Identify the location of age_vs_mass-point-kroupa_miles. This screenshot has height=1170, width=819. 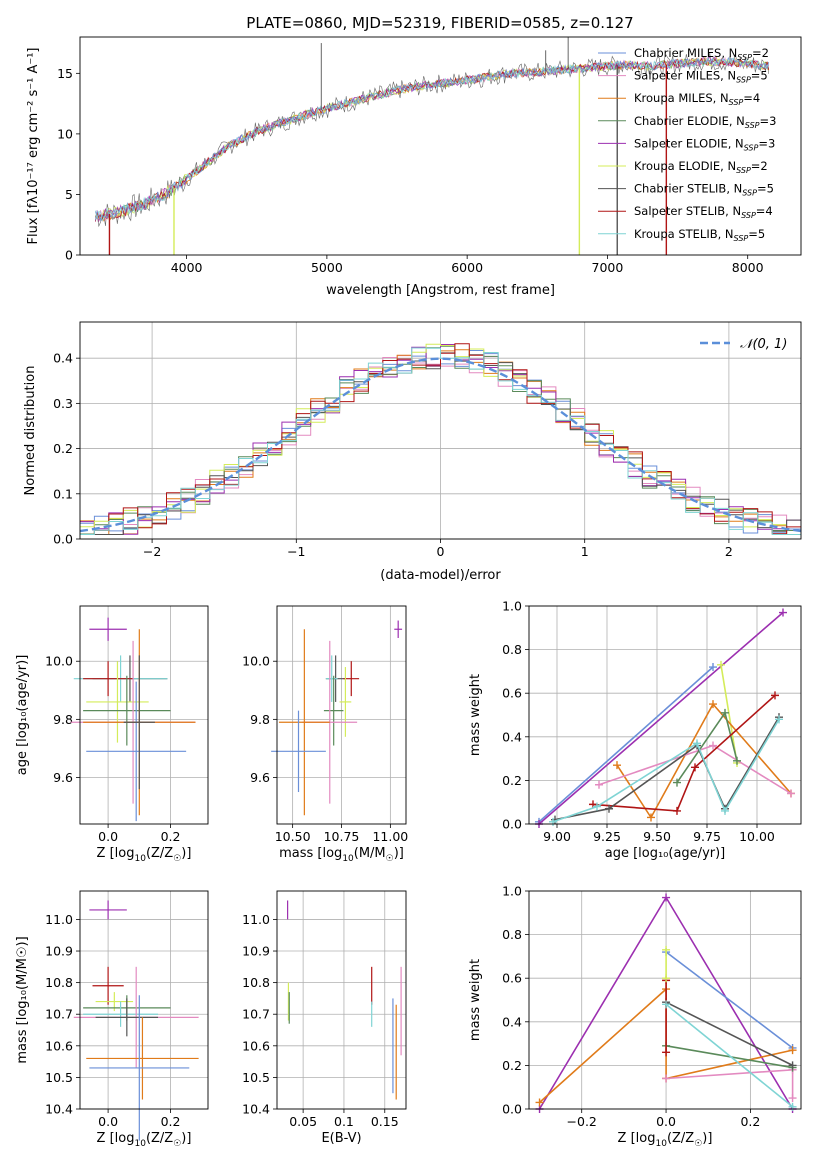
(304, 722).